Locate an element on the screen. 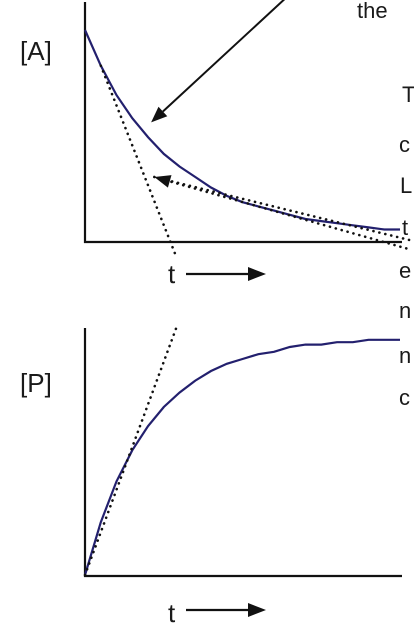 The image size is (414, 638). side-text-4: t is located at coordinates (405, 227).